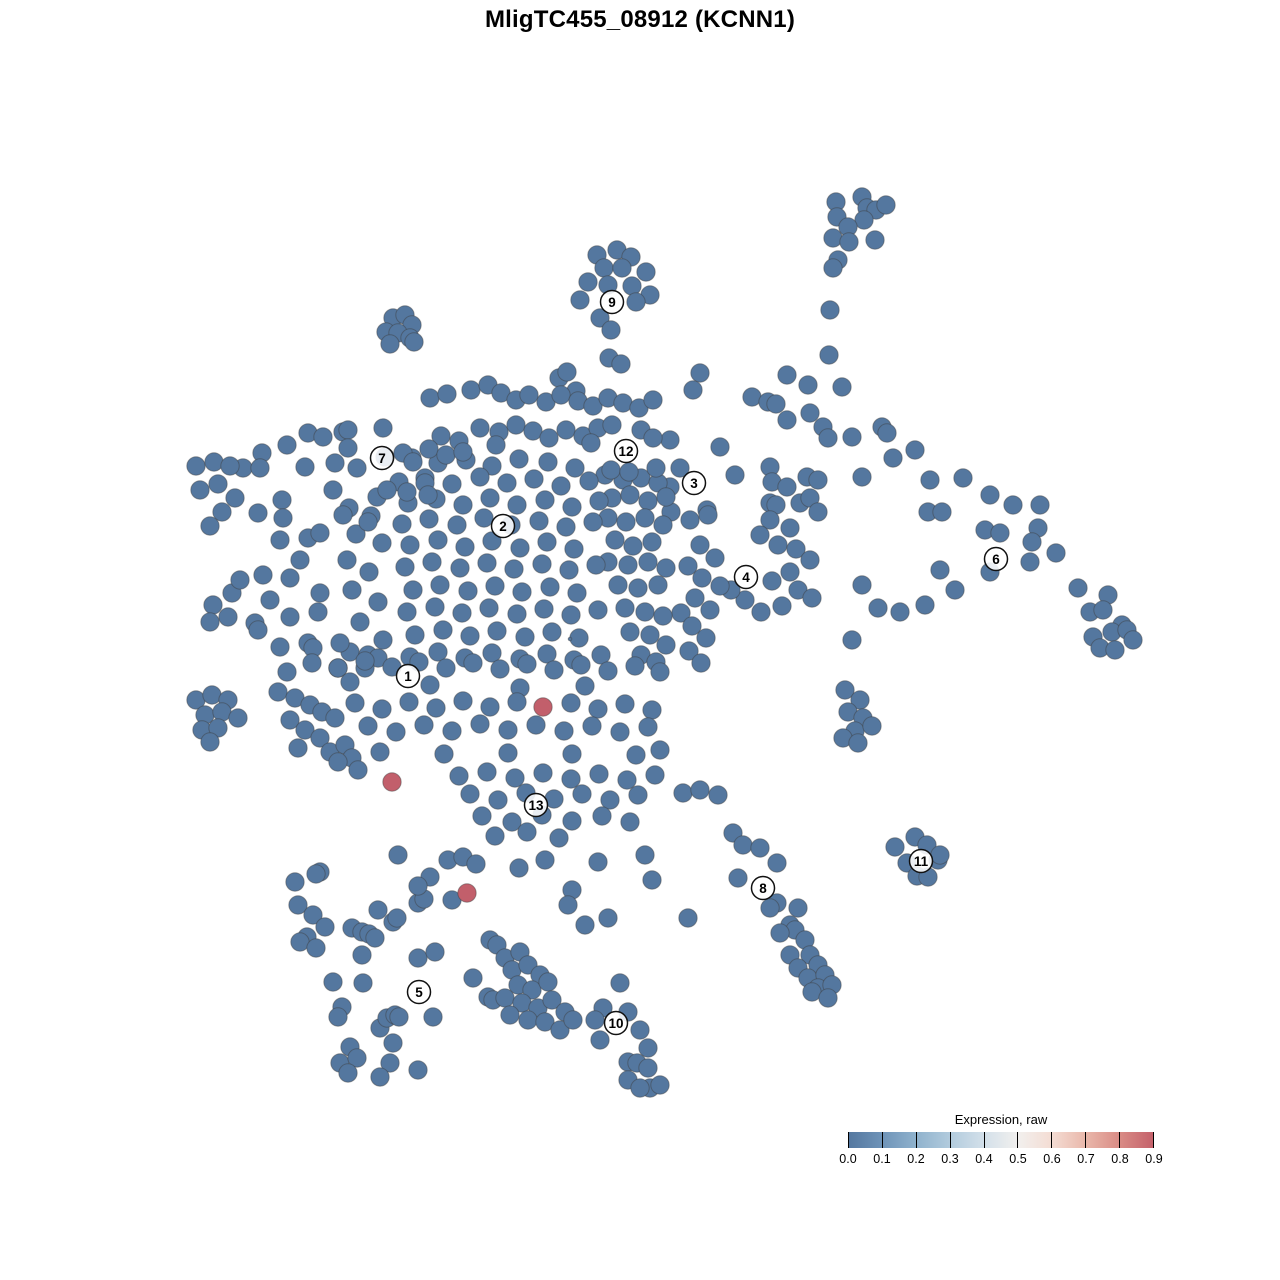 The height and width of the screenshot is (1280, 1280). What do you see at coordinates (1086, 1159) in the screenshot?
I see `legend-tick-label: 0.7` at bounding box center [1086, 1159].